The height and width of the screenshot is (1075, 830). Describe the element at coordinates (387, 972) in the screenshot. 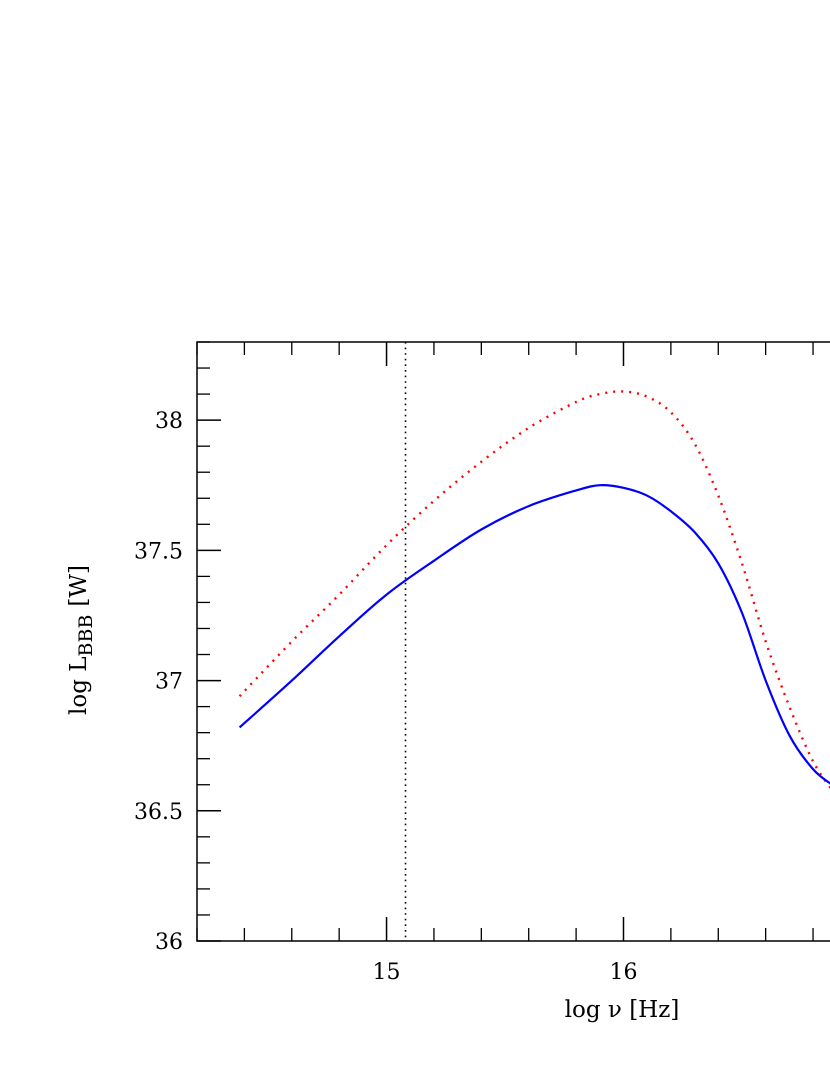

I see `x-tick-label: 15` at that location.